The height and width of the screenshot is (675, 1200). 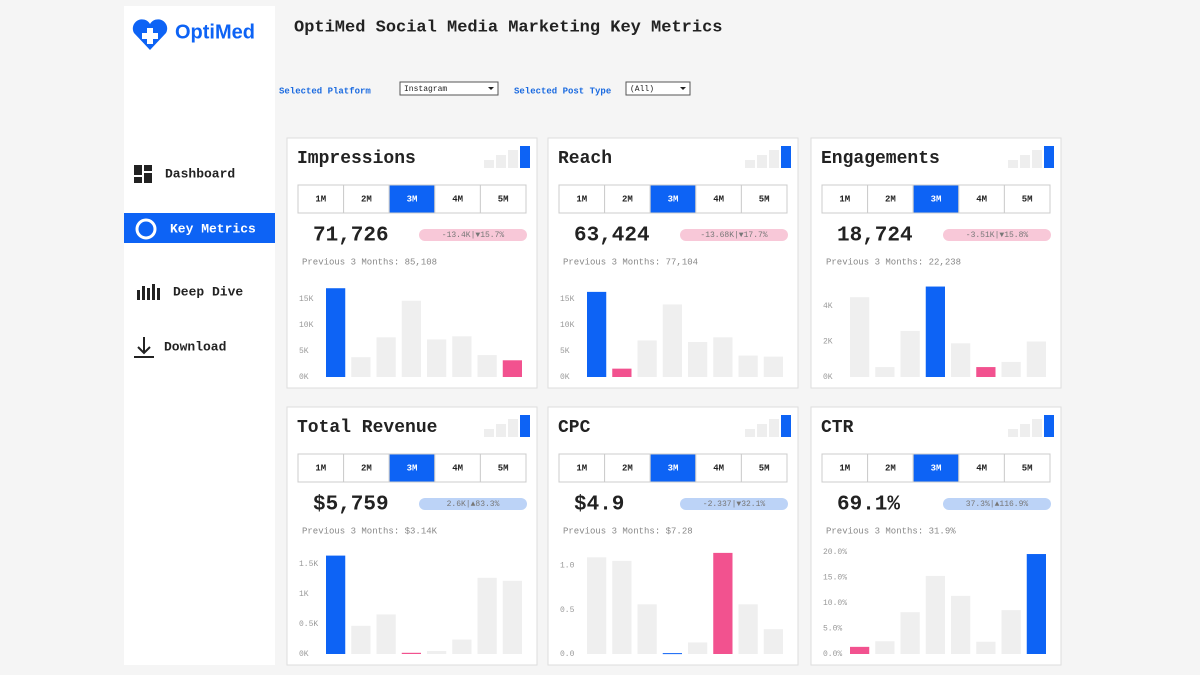 I want to click on delta-text: -2.337|▼32.1%, so click(x=734, y=504).